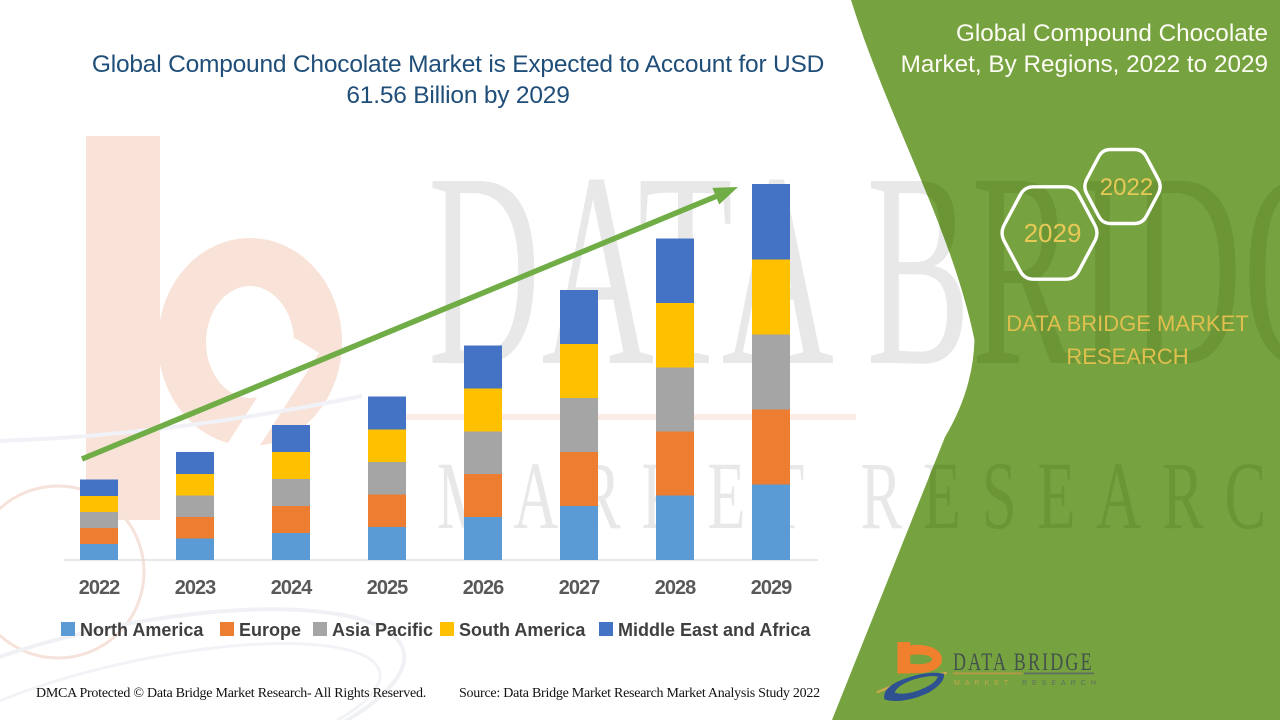 The width and height of the screenshot is (1280, 720). Describe the element at coordinates (983, 683) in the screenshot. I see `svg-text: MARKET` at that location.